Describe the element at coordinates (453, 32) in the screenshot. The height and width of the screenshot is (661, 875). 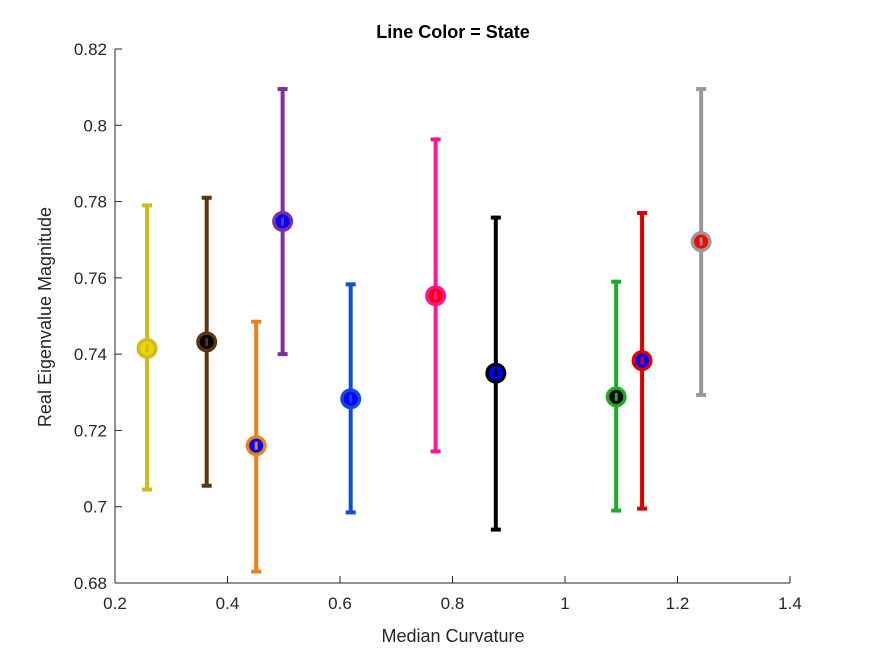
I see `chart-title: Line Color = State` at that location.